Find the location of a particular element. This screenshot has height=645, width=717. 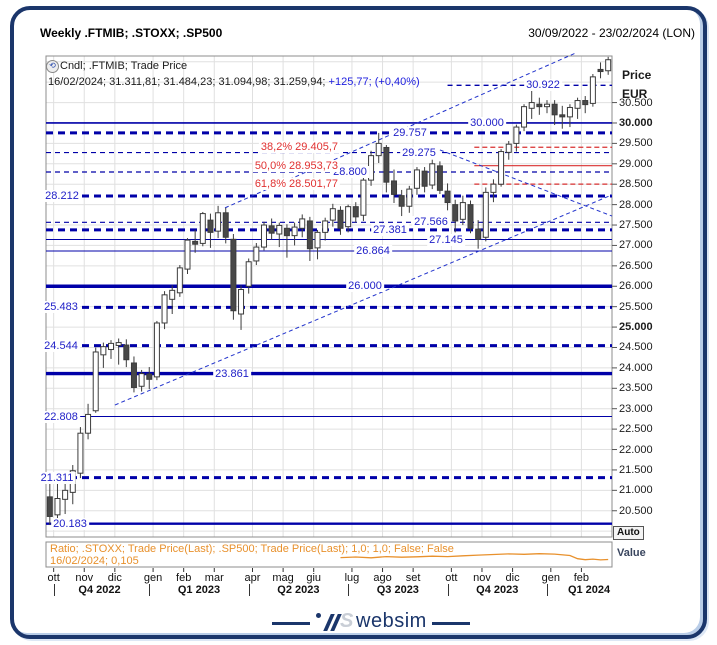

level-label: 25.483 is located at coordinates (61, 307).